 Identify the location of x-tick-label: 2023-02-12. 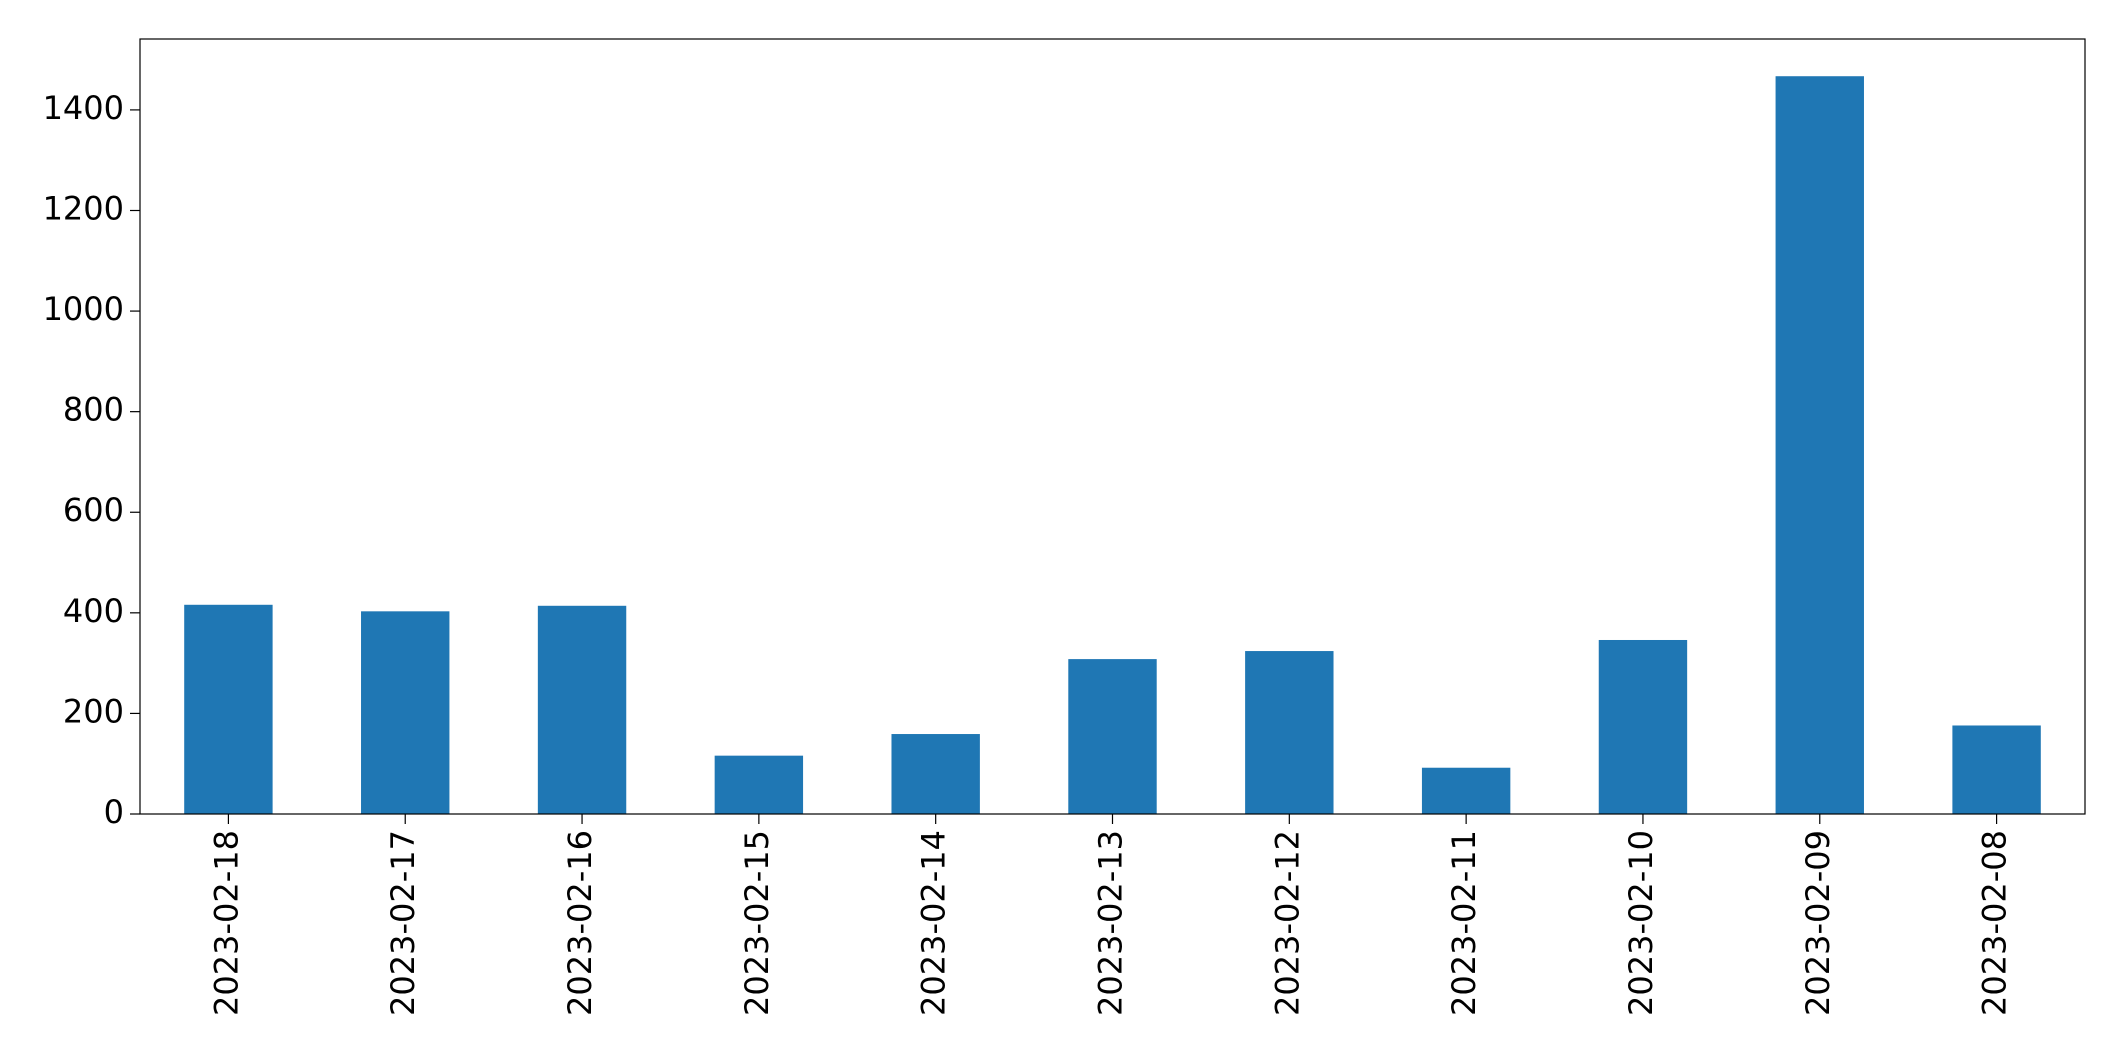
(1287, 923).